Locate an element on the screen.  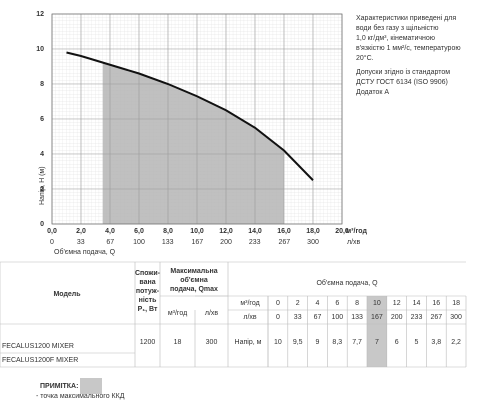
td: 100 is located at coordinates (337, 317).